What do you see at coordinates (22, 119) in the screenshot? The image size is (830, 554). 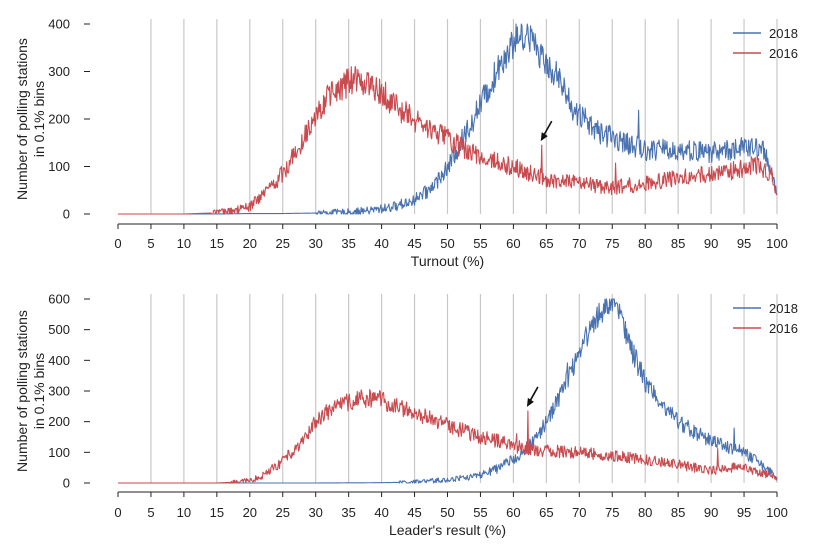 I see `top-chart-y-axis-label-line1: Number of polling stations` at bounding box center [22, 119].